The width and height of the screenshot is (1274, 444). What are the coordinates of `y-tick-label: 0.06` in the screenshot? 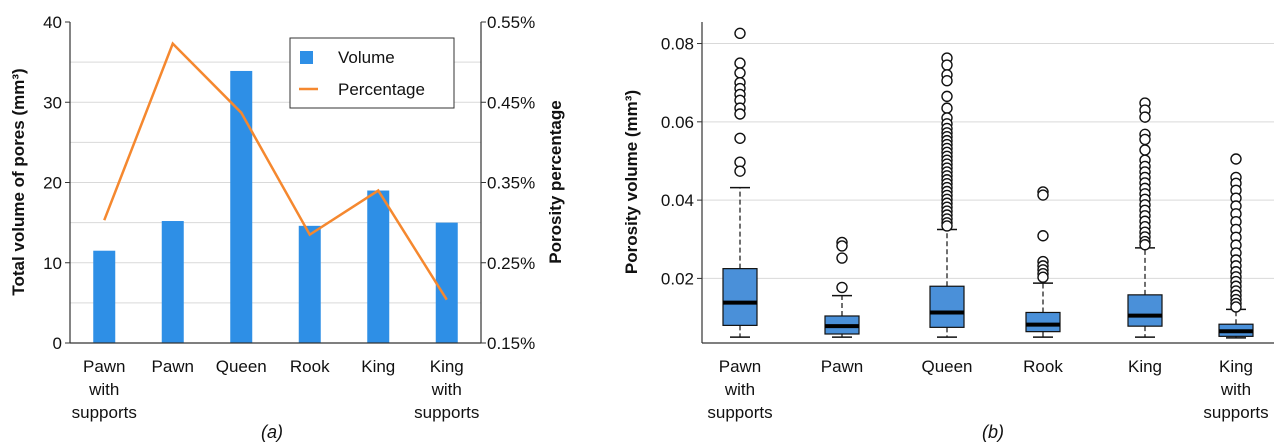 It's located at (677, 122).